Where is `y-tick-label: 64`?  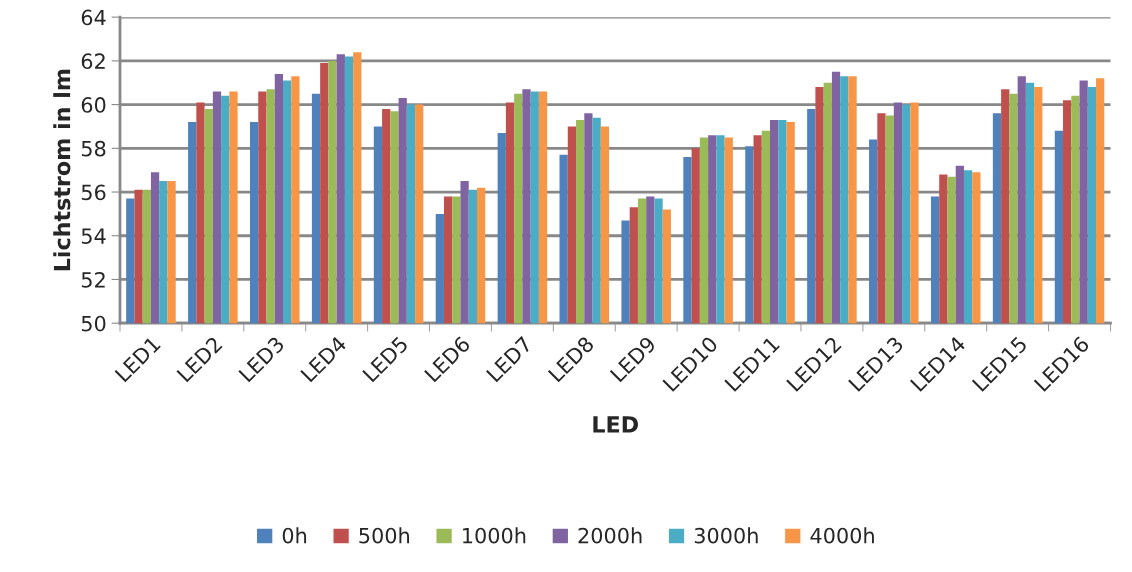
y-tick-label: 64 is located at coordinates (93, 17).